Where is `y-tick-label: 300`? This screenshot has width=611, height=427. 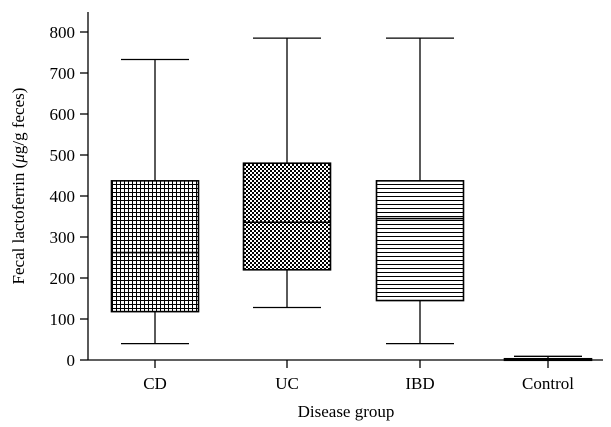 y-tick-label: 300 is located at coordinates (63, 237).